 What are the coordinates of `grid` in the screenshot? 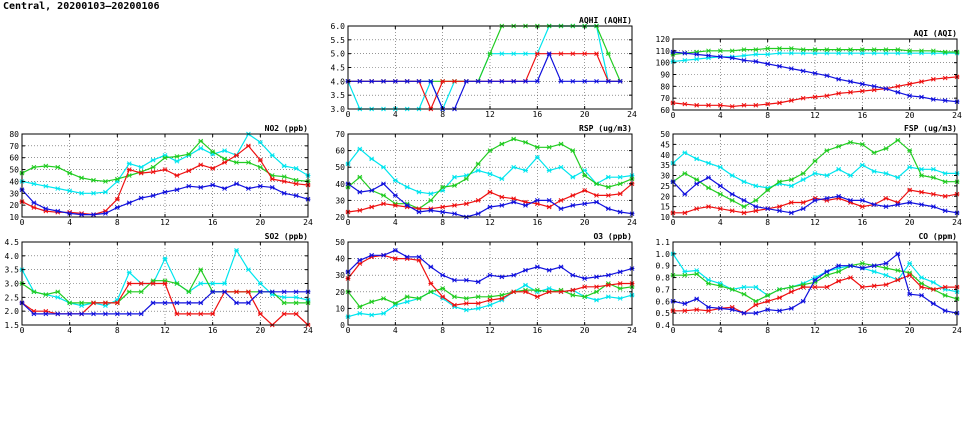 It's located at (490, 67).